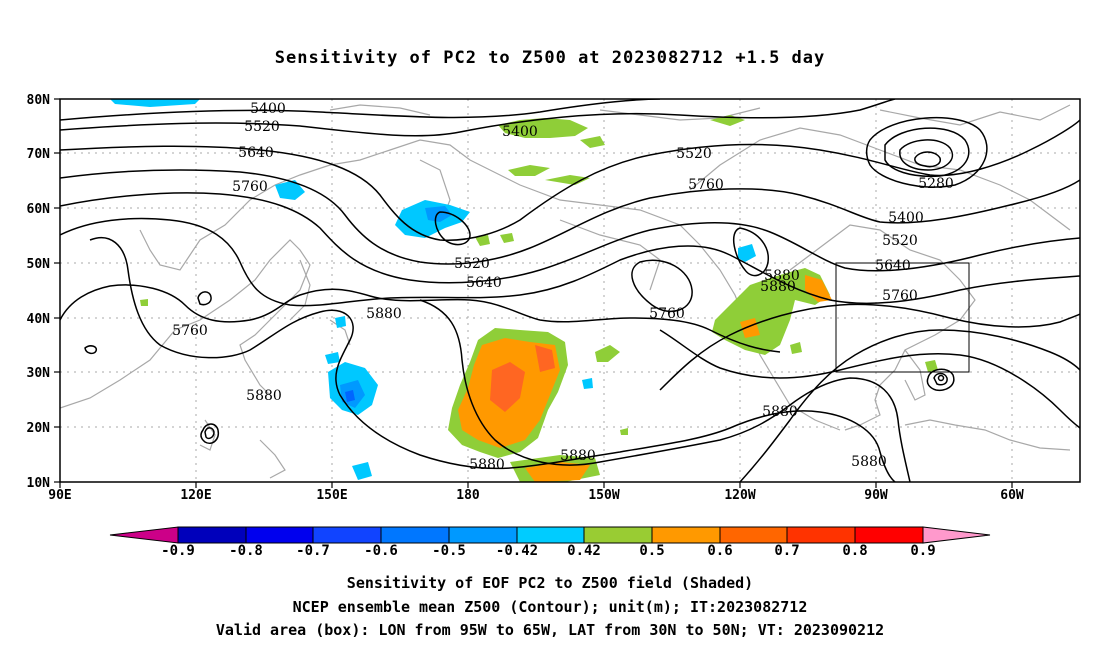 The width and height of the screenshot is (1100, 650). I want to click on colorbar-label: -0.9, so click(178, 551).